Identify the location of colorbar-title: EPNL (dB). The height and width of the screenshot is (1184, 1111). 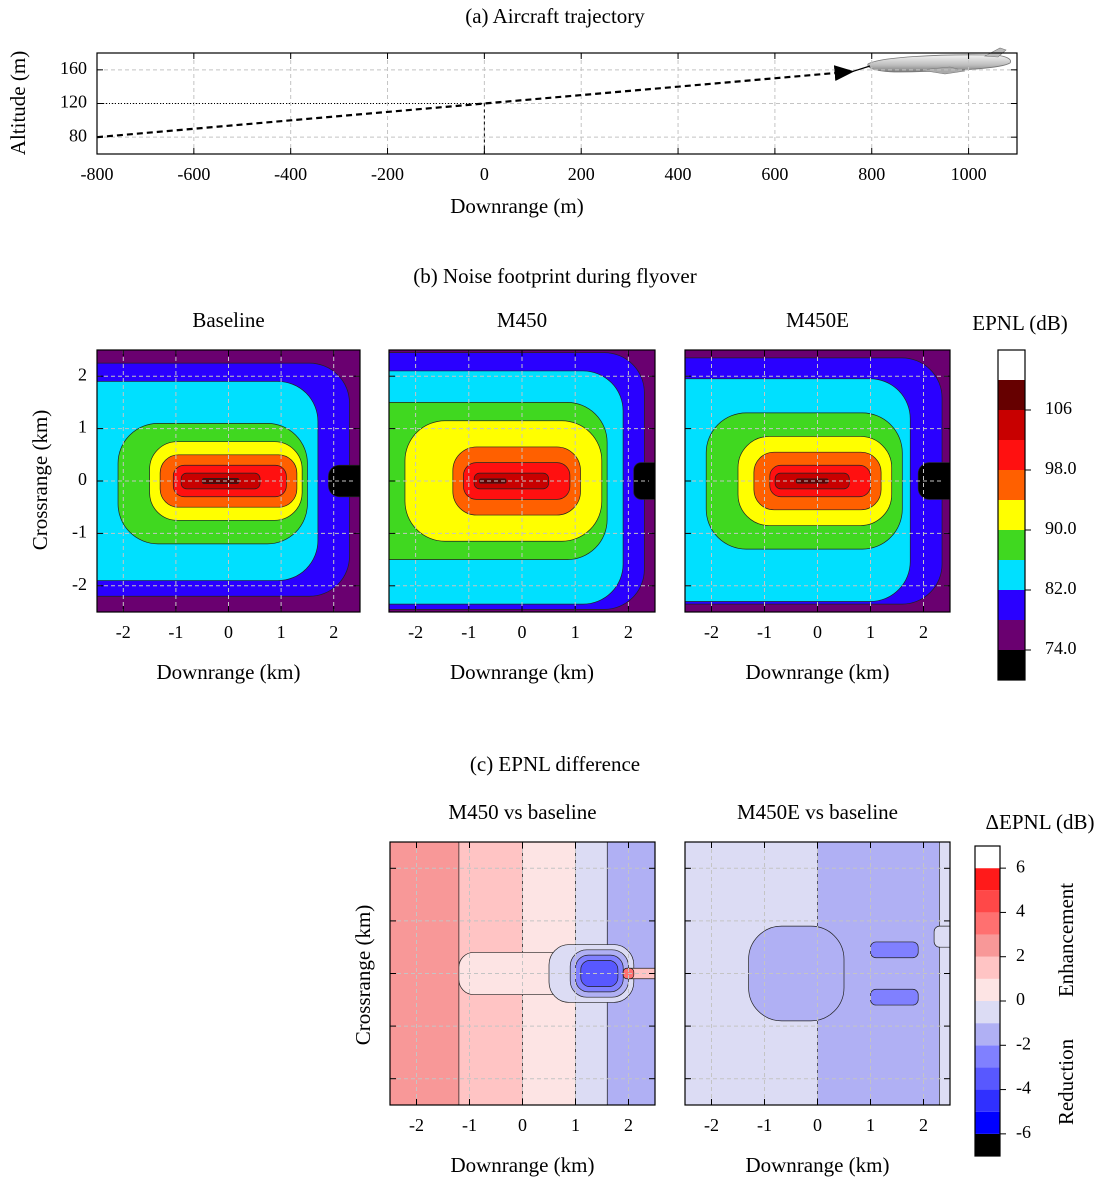
(1019, 323).